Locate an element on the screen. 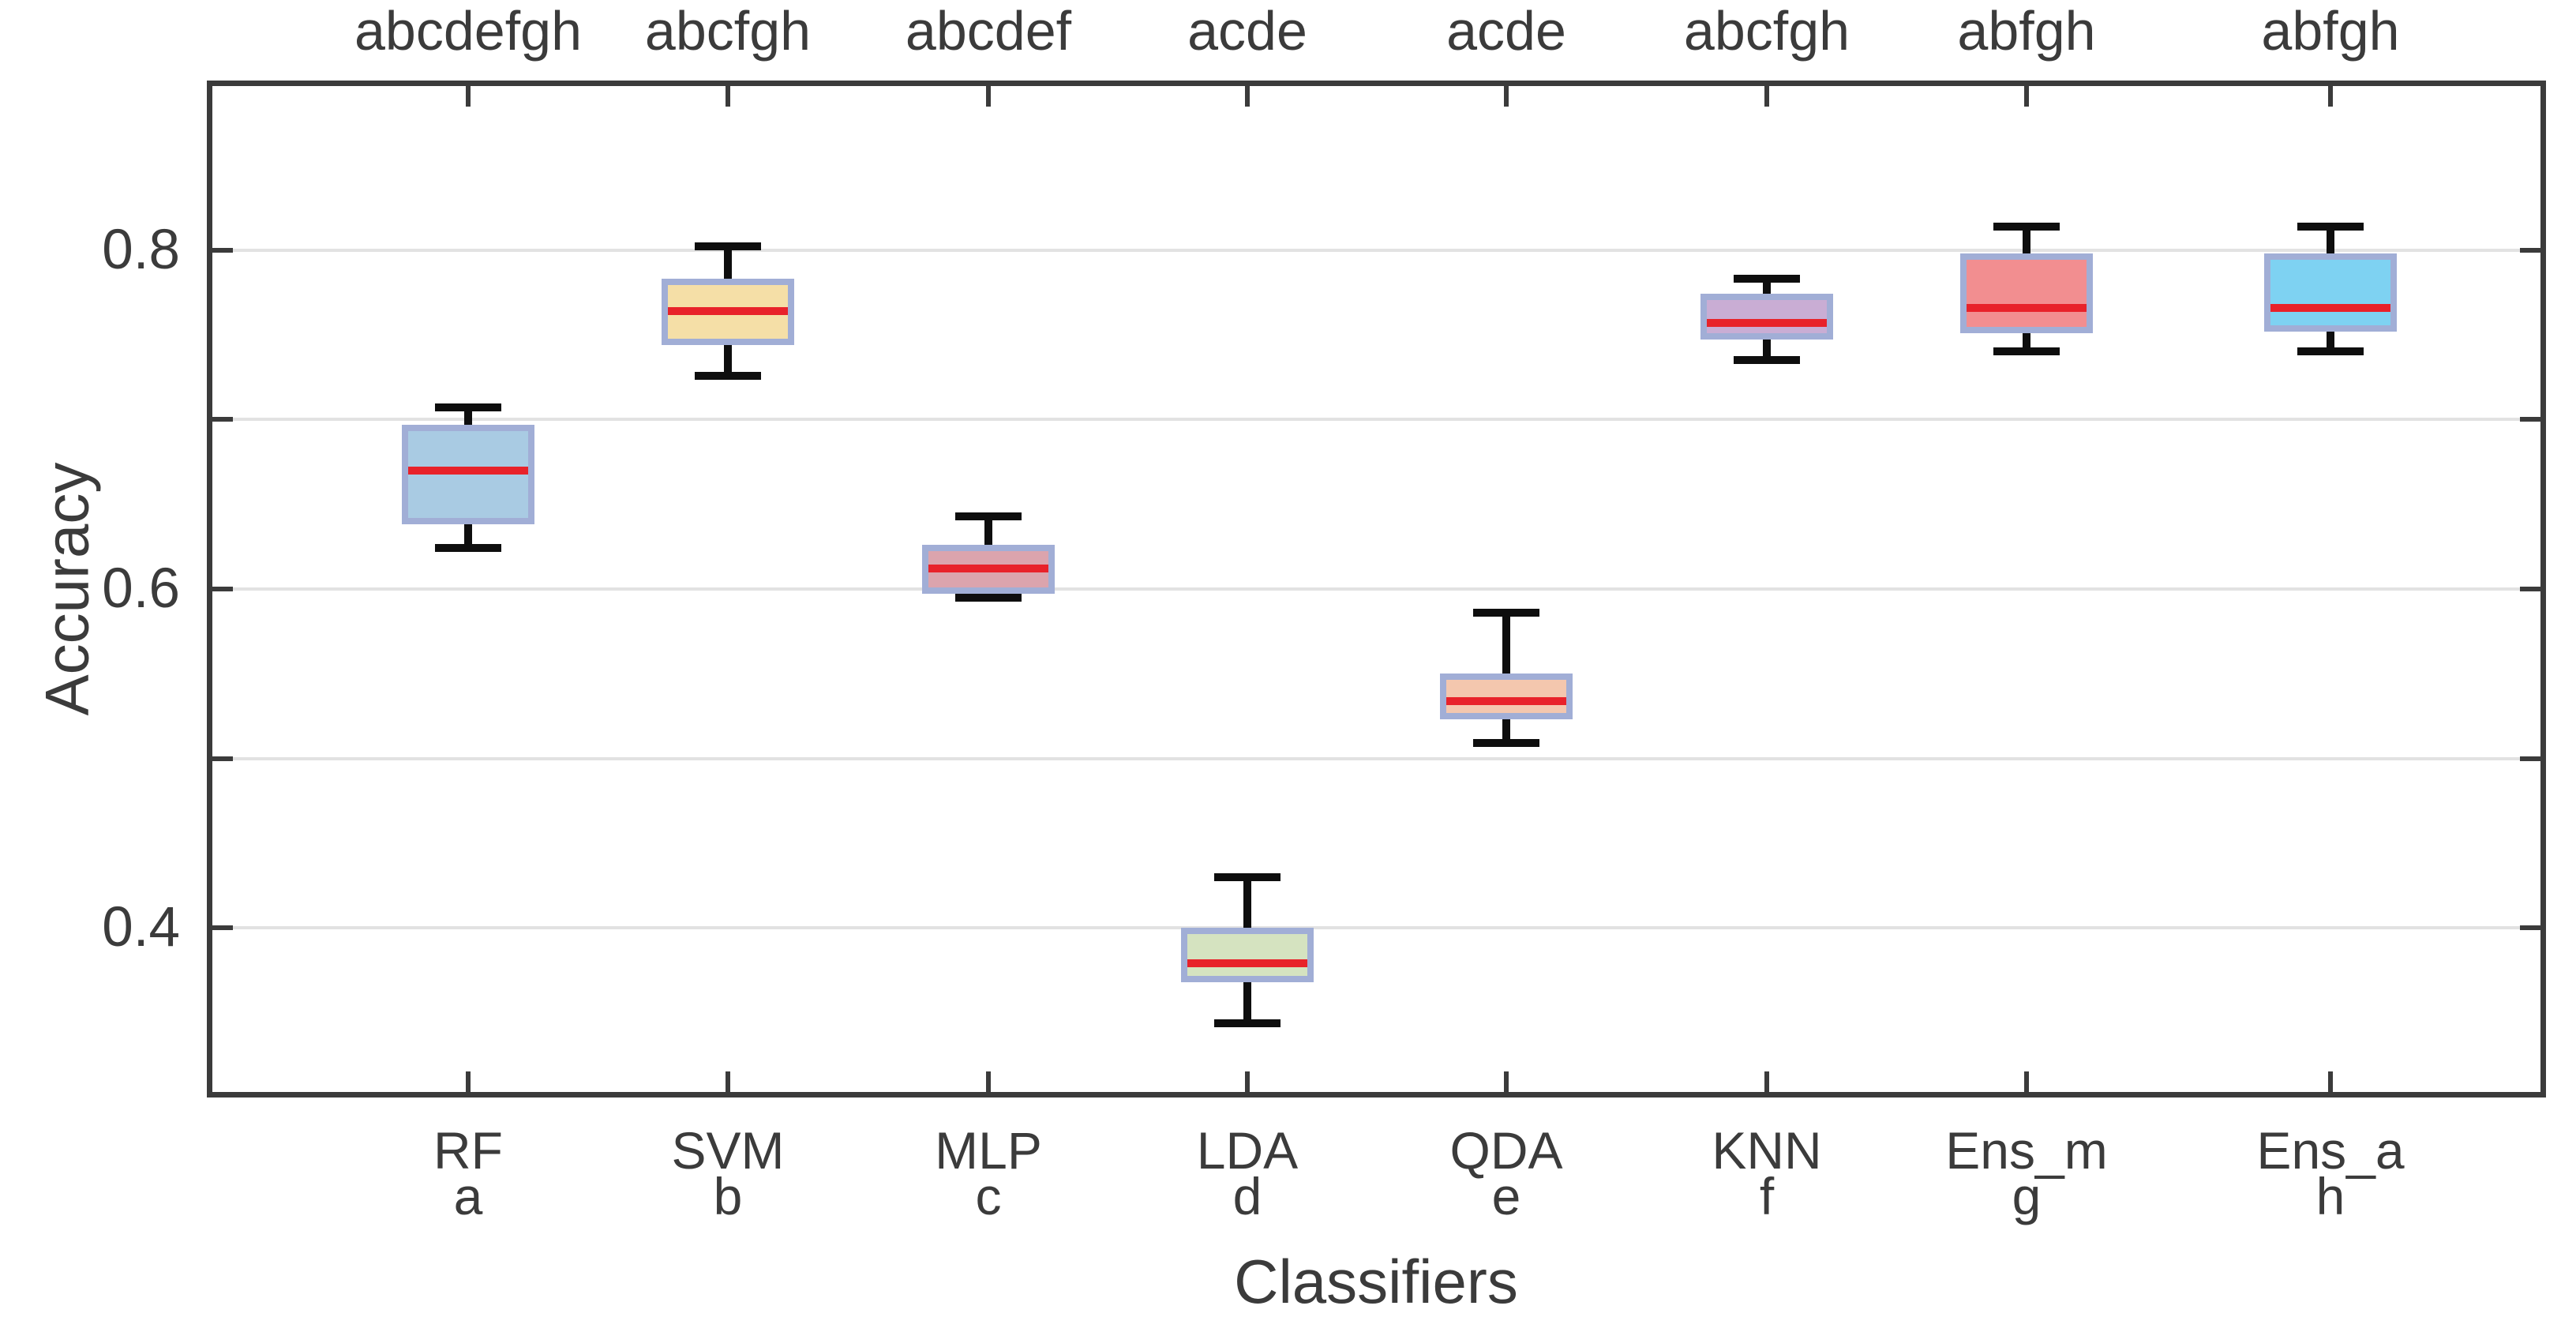  classifier-name: Ens_m is located at coordinates (2026, 1150).